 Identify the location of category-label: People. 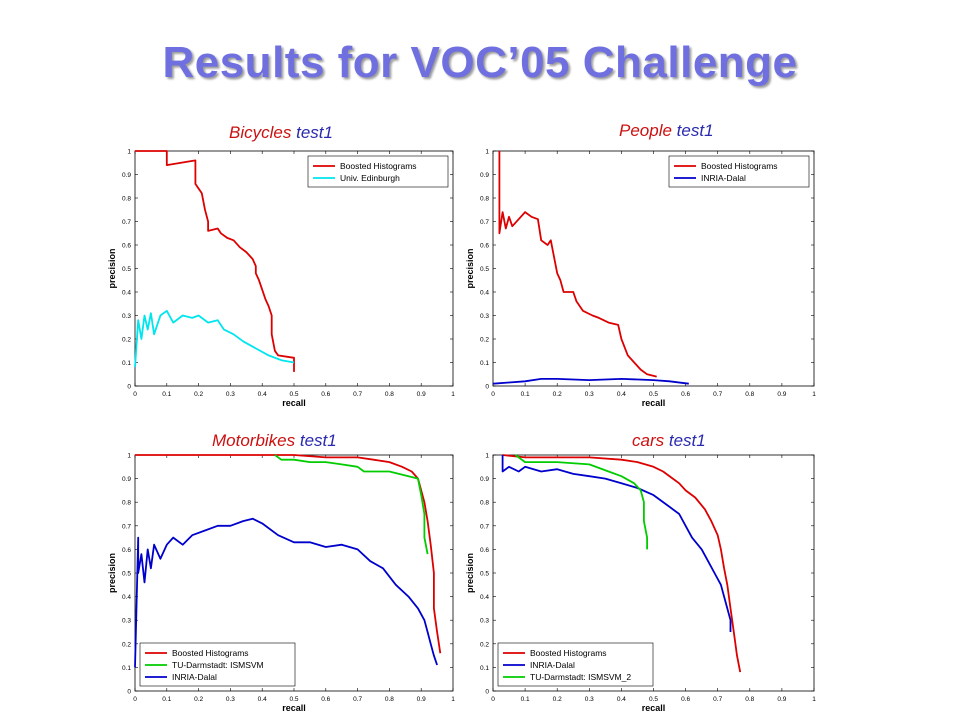
(645, 130).